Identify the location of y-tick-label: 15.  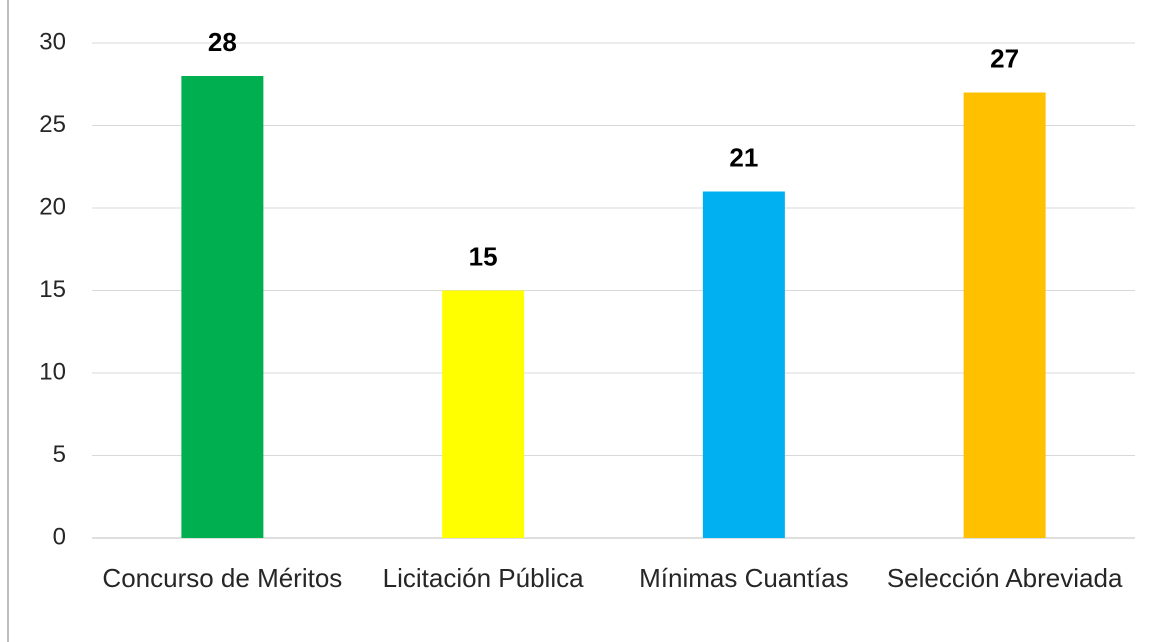
(52, 289).